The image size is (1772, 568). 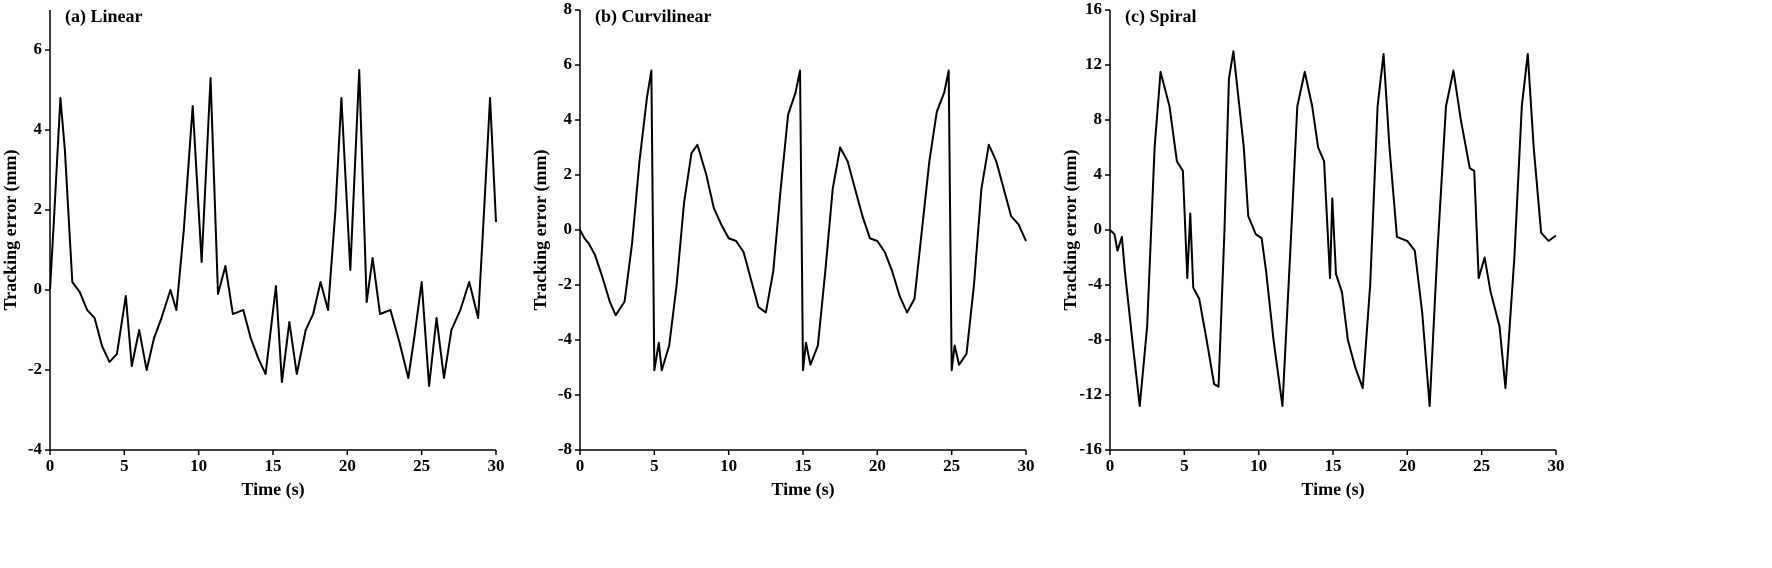 What do you see at coordinates (103, 16) in the screenshot?
I see `chart-title: (a) Linear` at bounding box center [103, 16].